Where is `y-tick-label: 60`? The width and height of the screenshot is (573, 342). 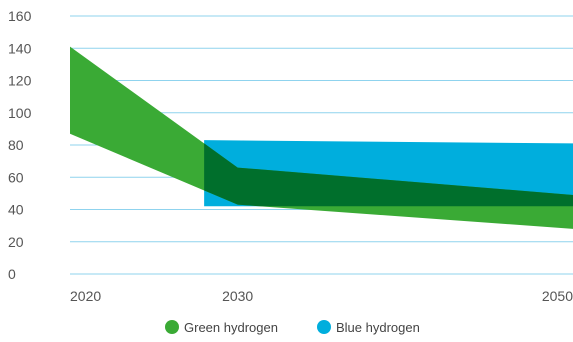
y-tick-label: 60 is located at coordinates (16, 177).